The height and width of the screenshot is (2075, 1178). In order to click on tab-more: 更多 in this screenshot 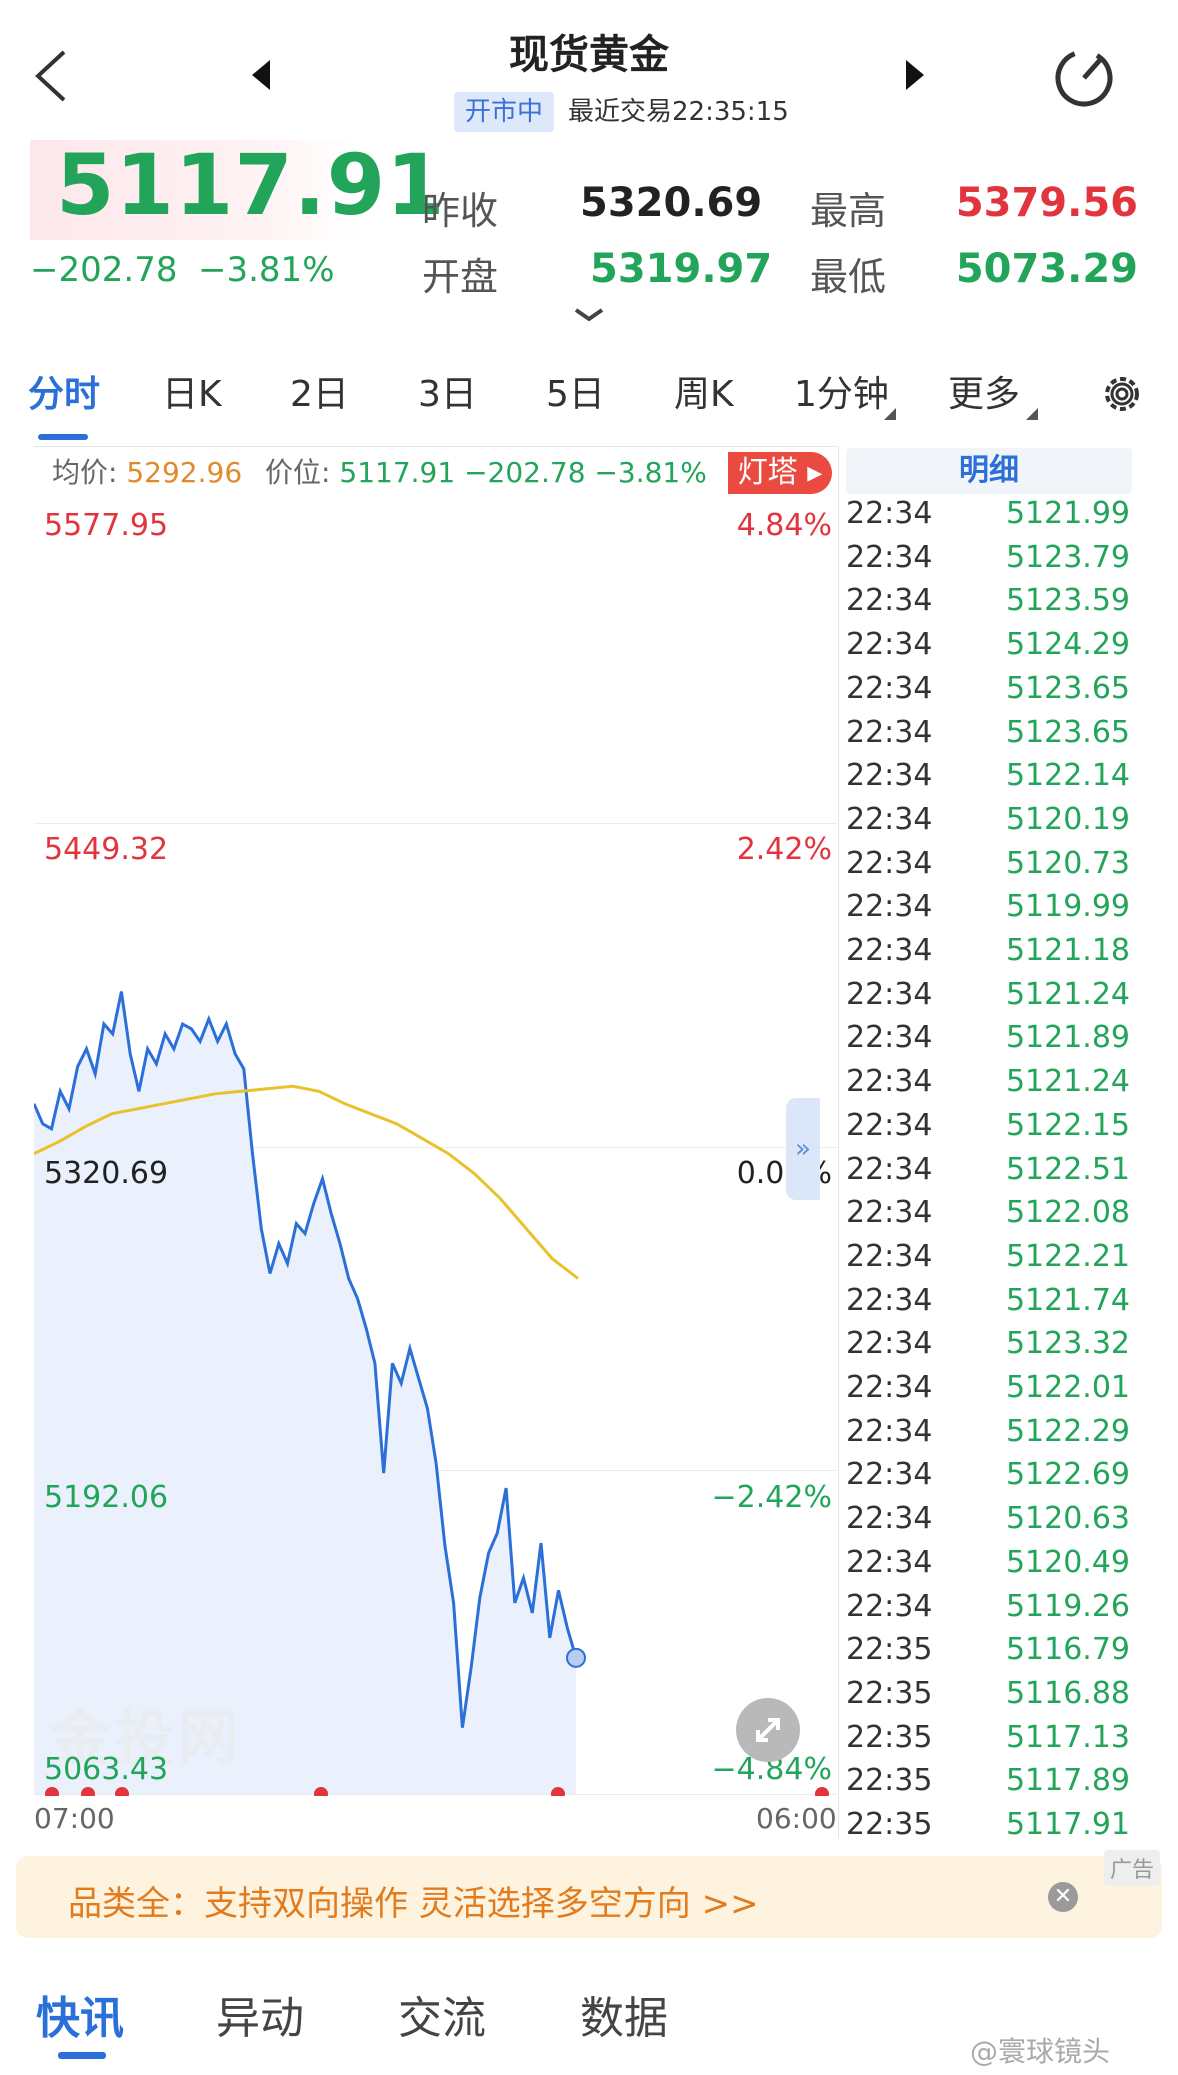, I will do `click(984, 394)`.